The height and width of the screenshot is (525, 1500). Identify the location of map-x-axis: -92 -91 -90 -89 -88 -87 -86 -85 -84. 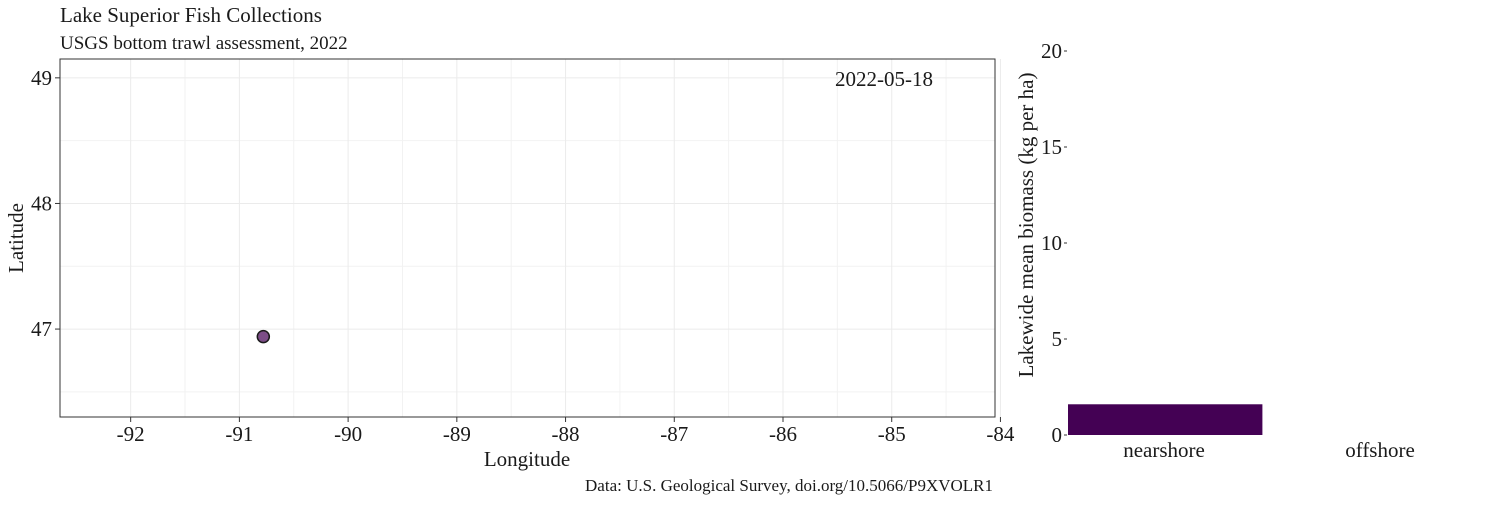
(566, 431).